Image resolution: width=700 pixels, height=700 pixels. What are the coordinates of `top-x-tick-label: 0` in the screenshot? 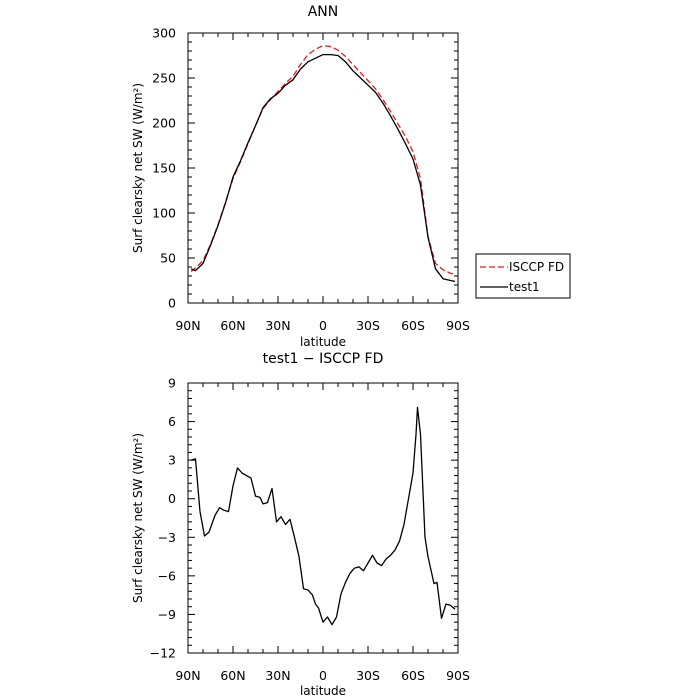 It's located at (323, 325).